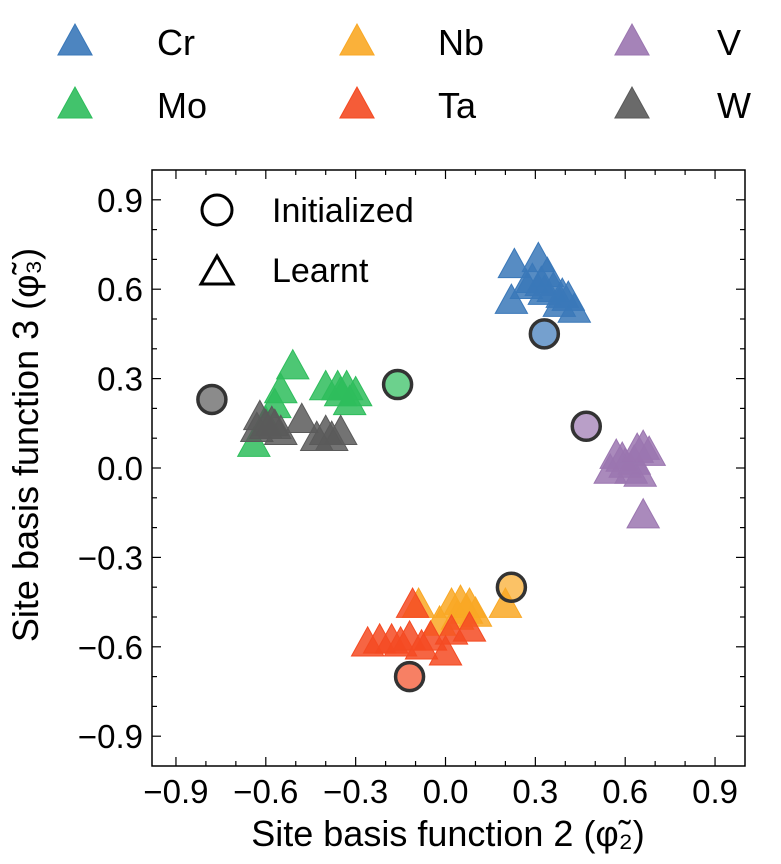 This screenshot has height=864, width=781. Describe the element at coordinates (120, 379) in the screenshot. I see `y-tick-label: 0.3` at that location.